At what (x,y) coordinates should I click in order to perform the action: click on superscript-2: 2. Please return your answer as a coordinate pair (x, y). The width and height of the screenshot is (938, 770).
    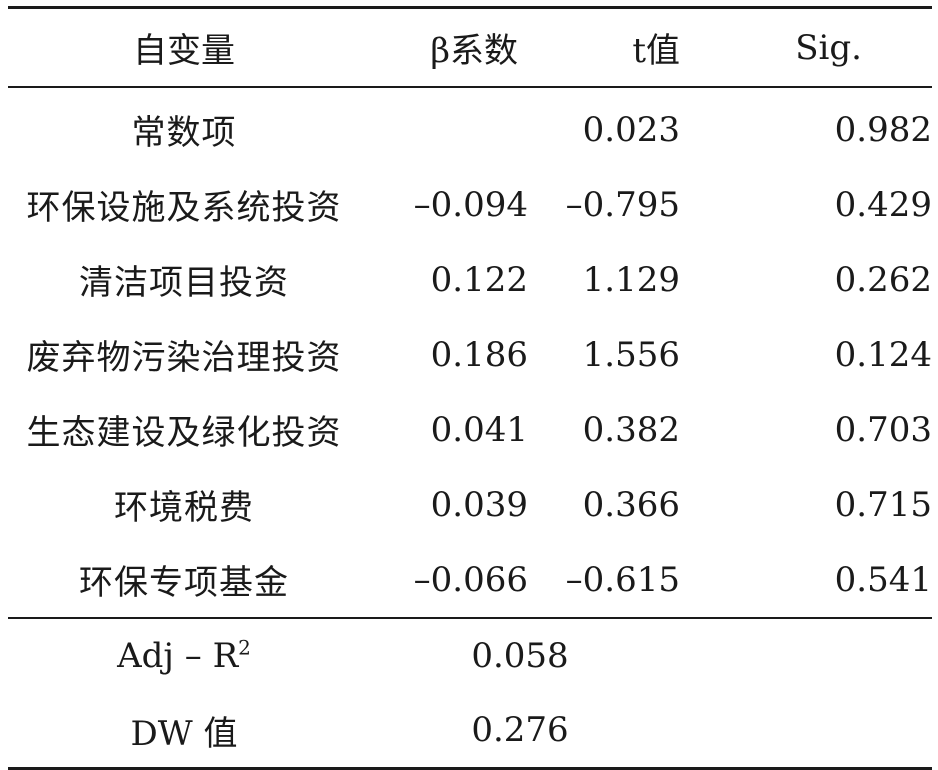
    Looking at the image, I should click on (244, 647).